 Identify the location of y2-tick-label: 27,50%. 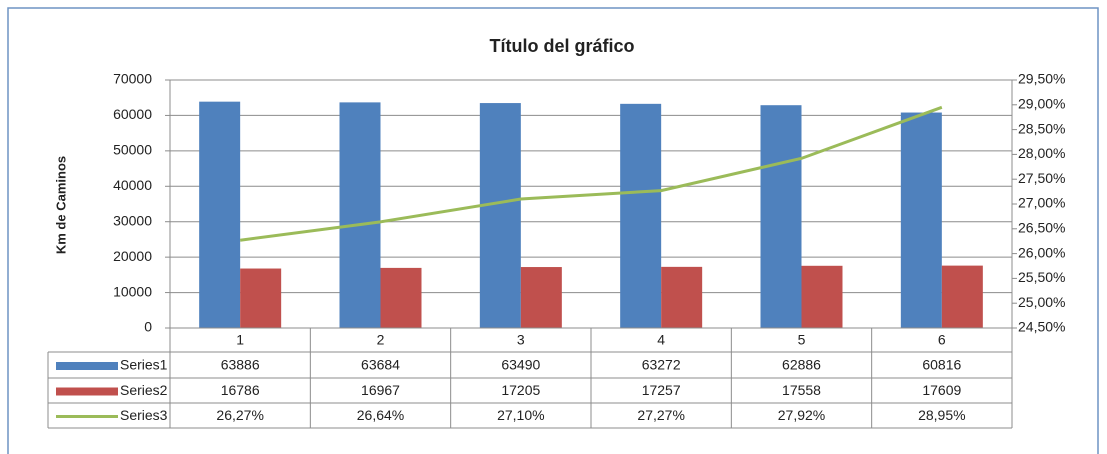
(1041, 178).